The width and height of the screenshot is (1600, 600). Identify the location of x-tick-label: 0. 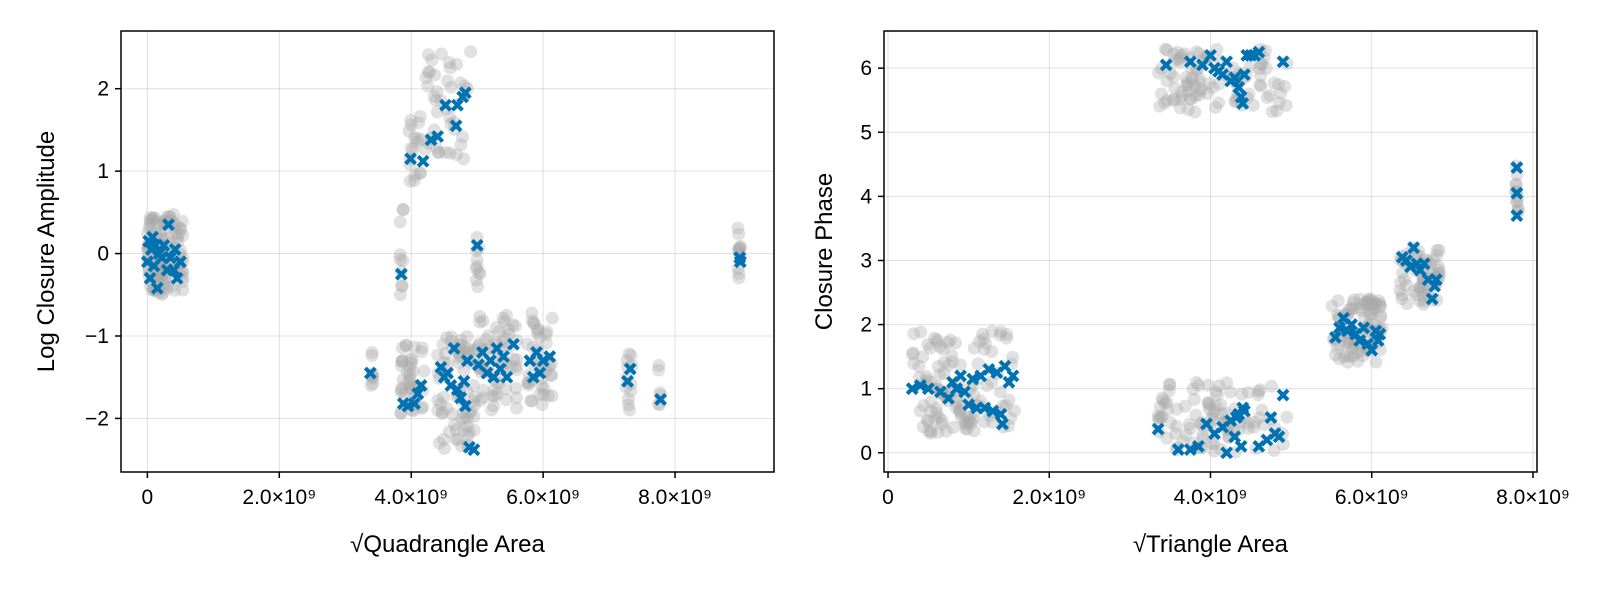
(888, 497).